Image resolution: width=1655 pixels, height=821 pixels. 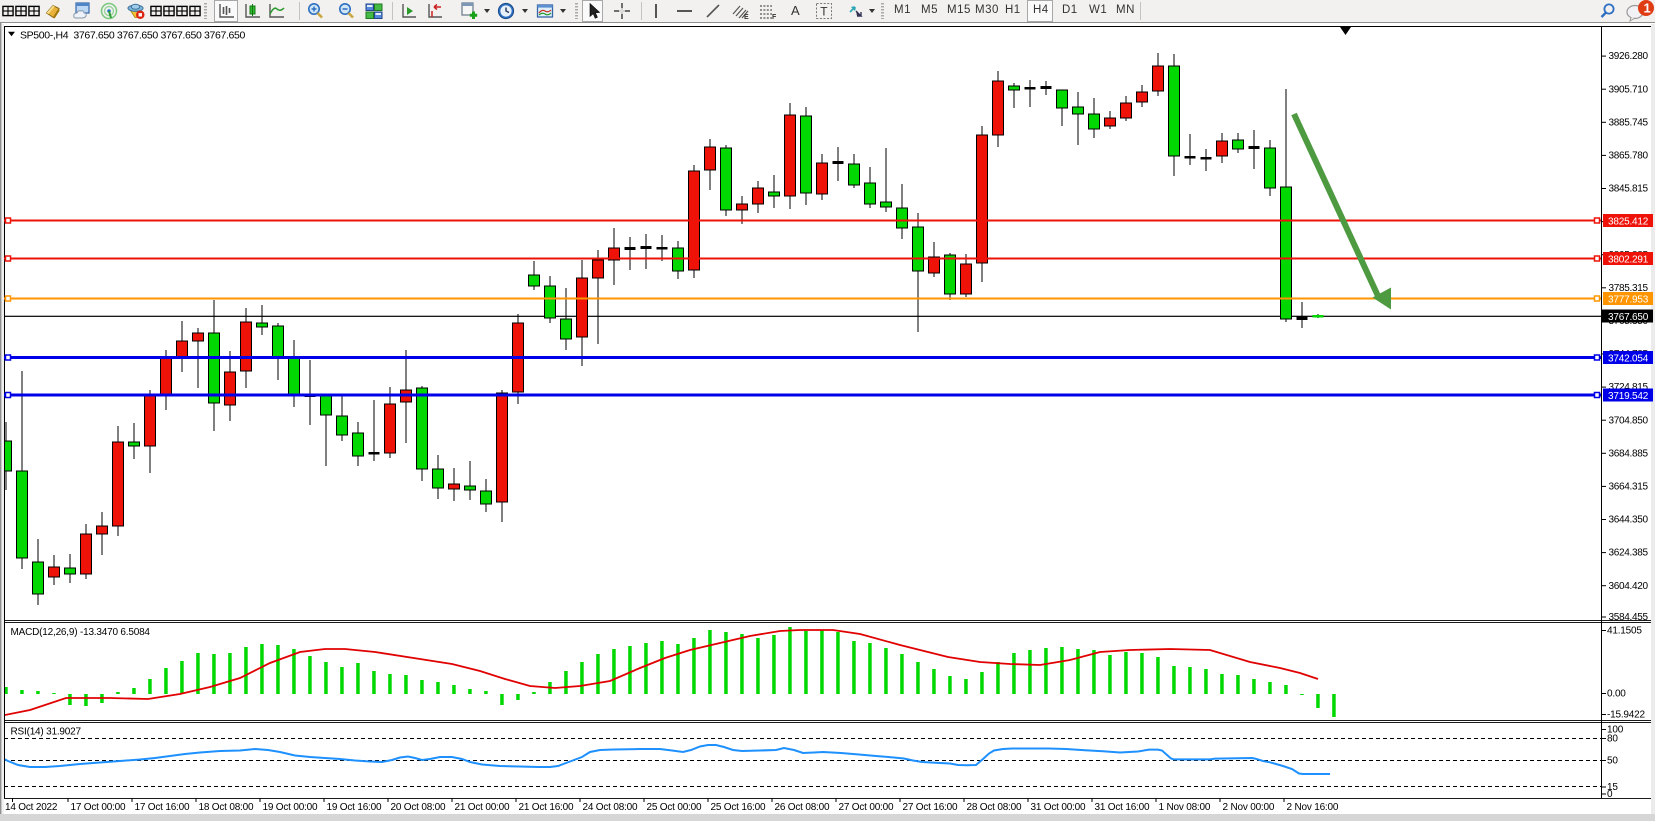 What do you see at coordinates (802, 807) in the screenshot?
I see `svg-text: 26 Oct 08:00` at bounding box center [802, 807].